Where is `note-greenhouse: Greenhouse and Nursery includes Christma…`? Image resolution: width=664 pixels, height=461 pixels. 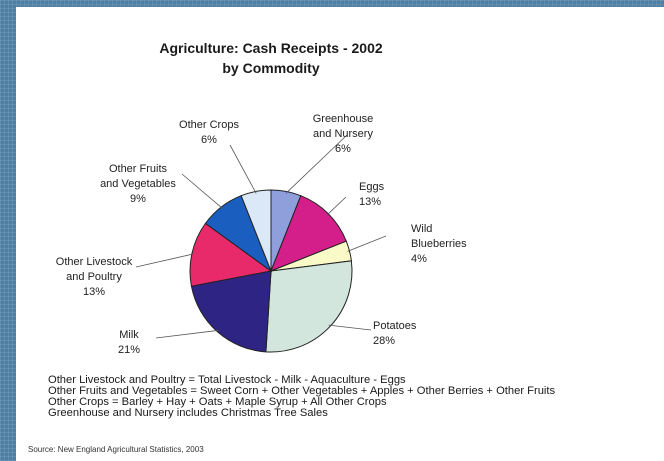 note-greenhouse: Greenhouse and Nursery includes Christma… is located at coordinates (188, 413).